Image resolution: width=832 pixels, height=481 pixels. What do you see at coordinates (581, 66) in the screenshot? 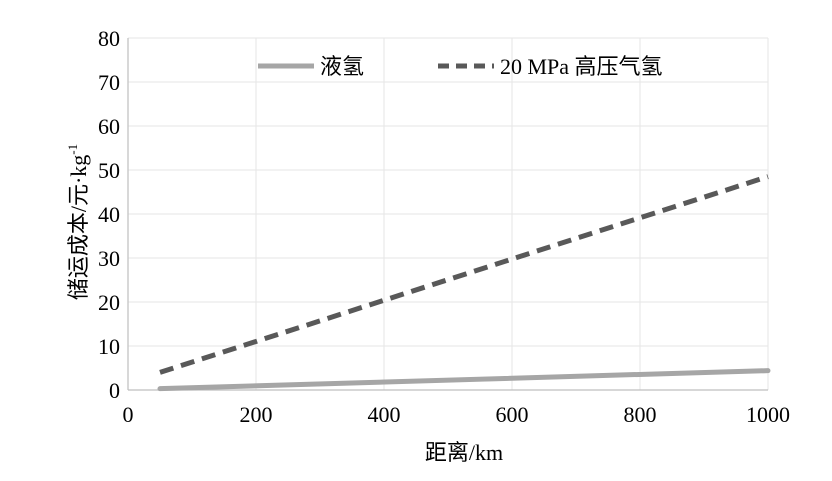
I see `legend-label-2: 20 MPa 高压气氢` at bounding box center [581, 66].